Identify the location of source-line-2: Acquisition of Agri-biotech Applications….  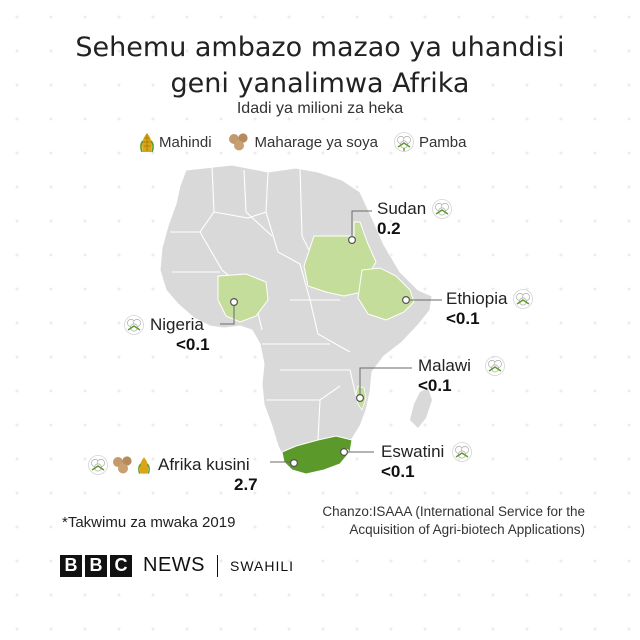
(467, 529).